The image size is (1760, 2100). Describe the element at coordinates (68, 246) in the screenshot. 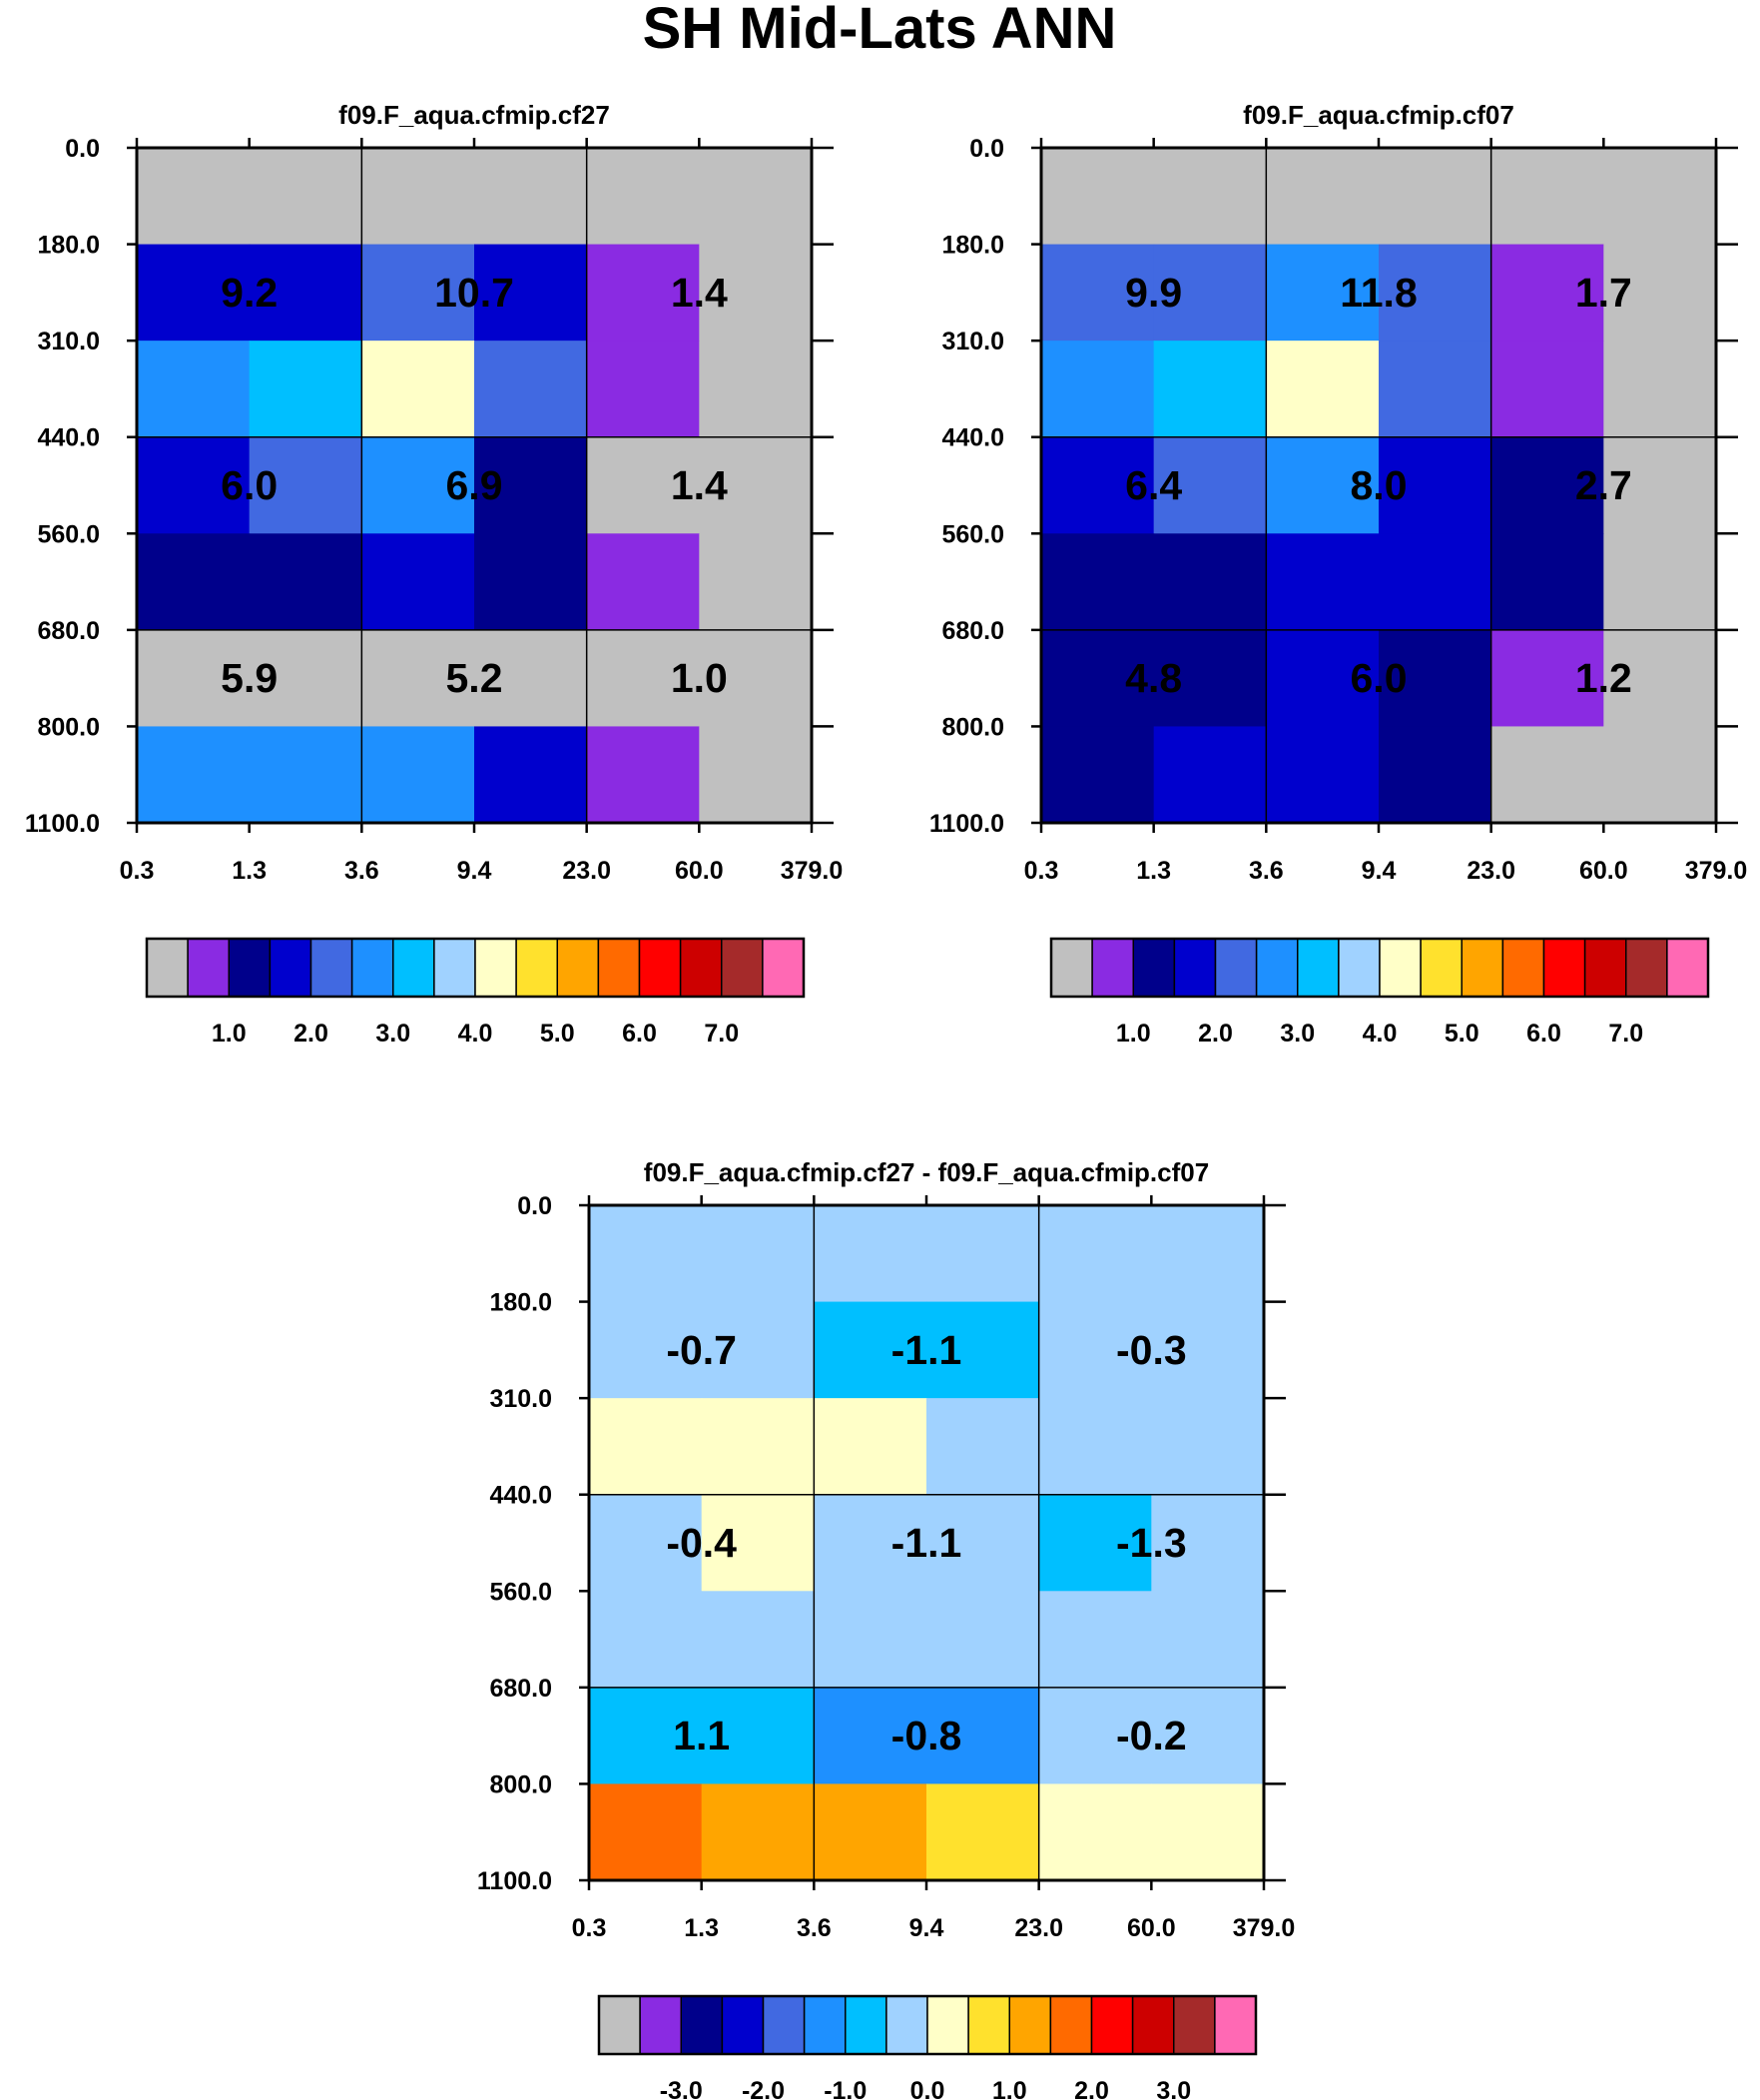

I see `y-tick-label: 180.0` at that location.